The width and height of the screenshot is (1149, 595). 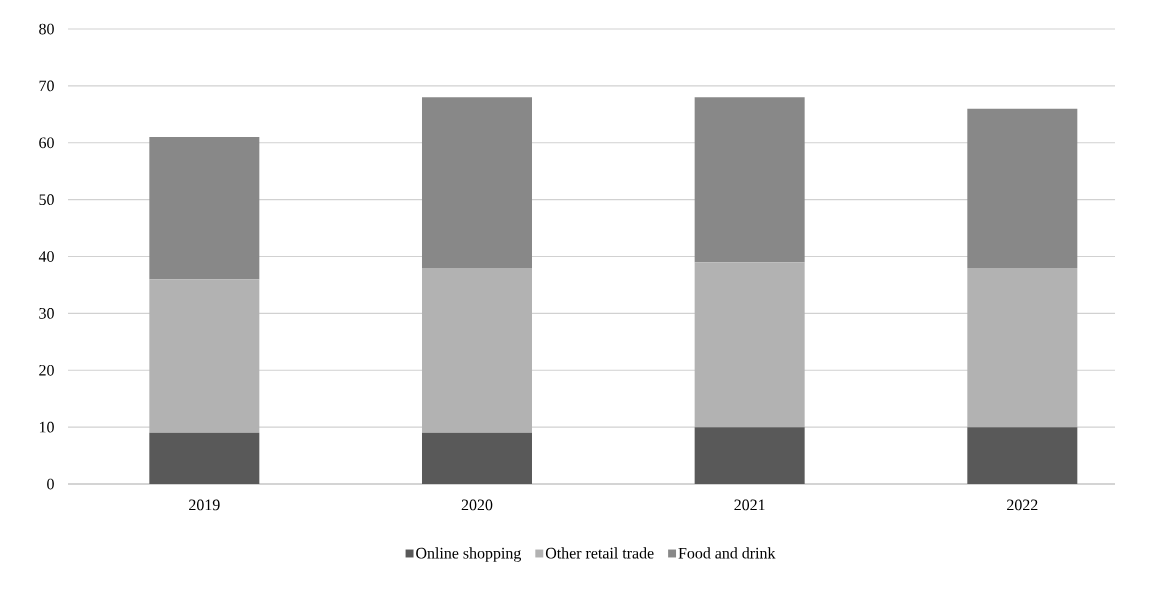 What do you see at coordinates (50, 484) in the screenshot?
I see `y-tick-label: 0` at bounding box center [50, 484].